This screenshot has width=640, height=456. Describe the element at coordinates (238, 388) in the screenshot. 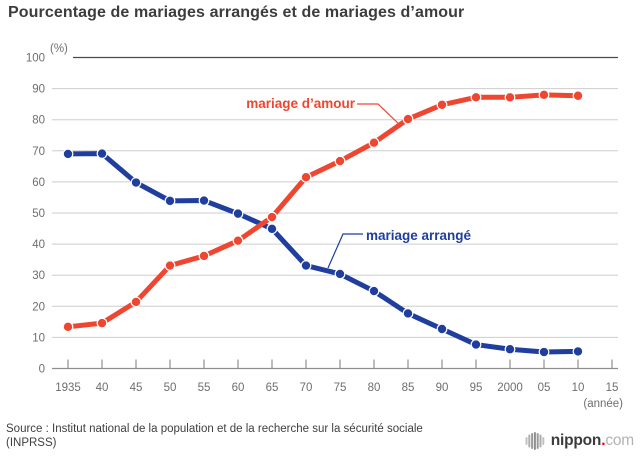

I see `x-tick-label: 60` at that location.